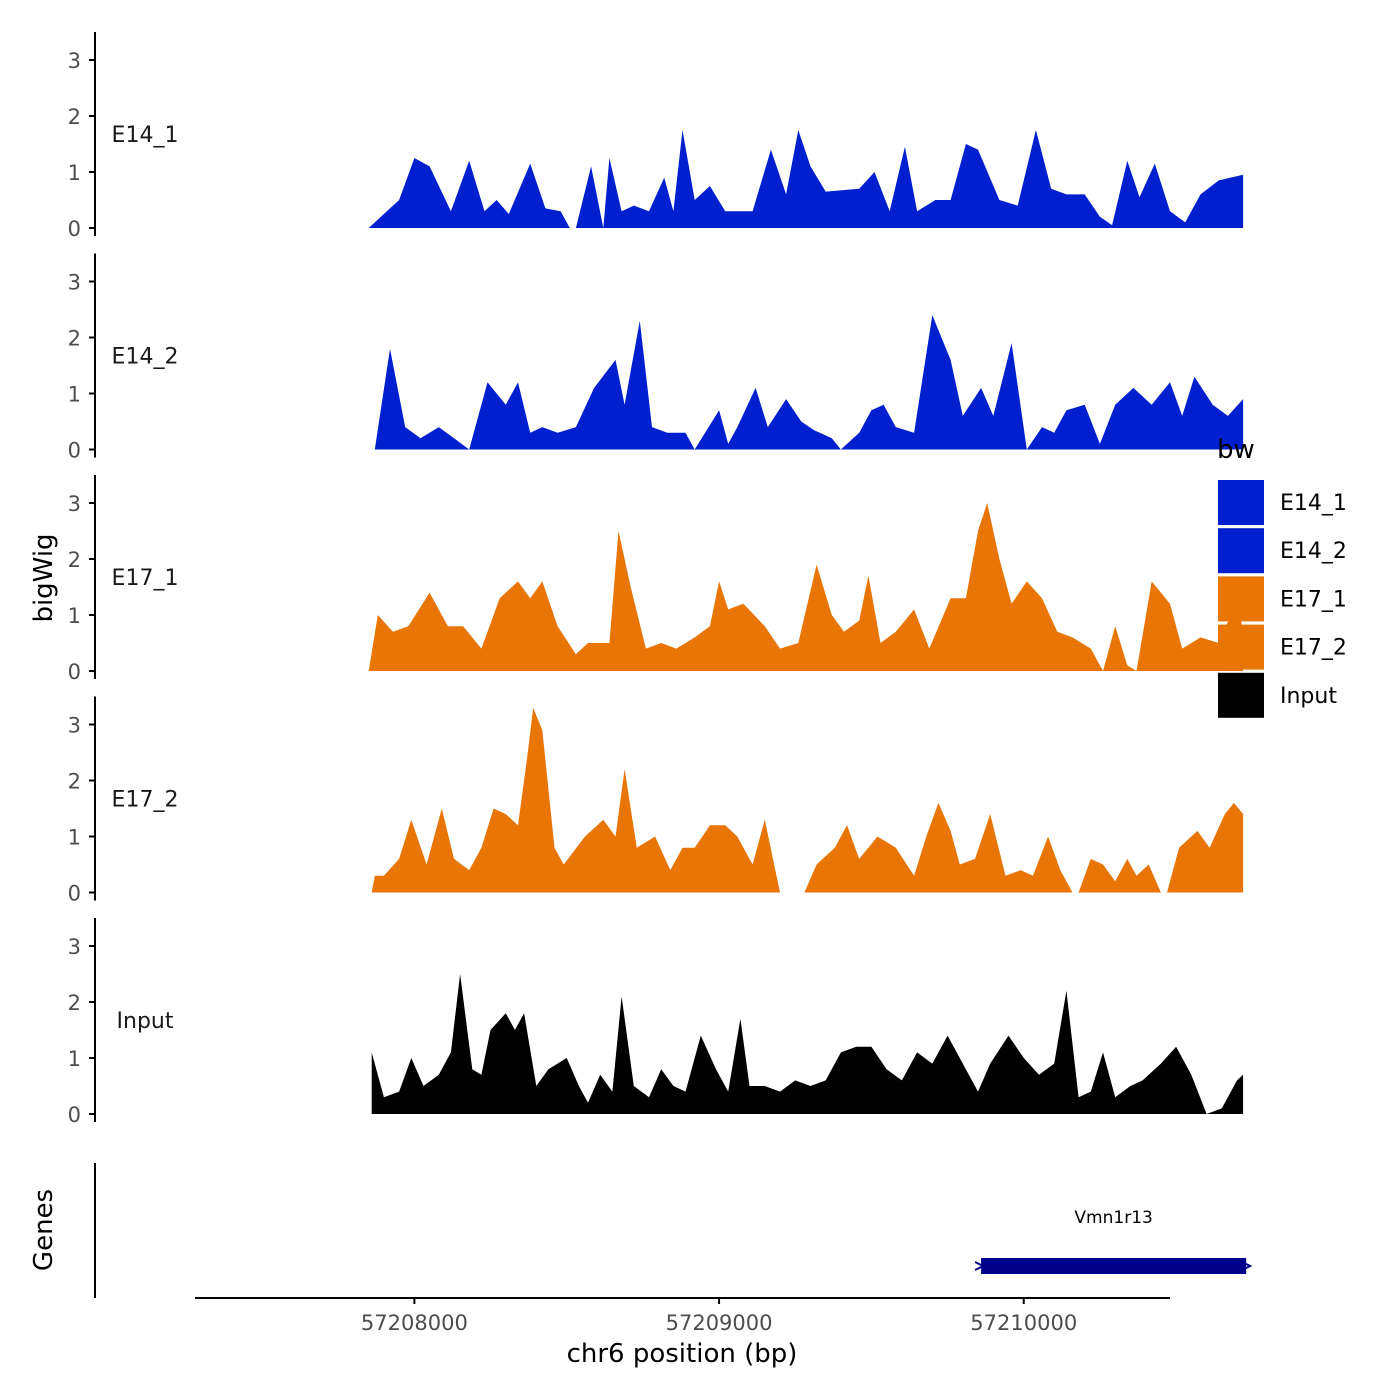 The width and height of the screenshot is (1400, 1400). I want to click on legend-label: E14_1, so click(1313, 503).